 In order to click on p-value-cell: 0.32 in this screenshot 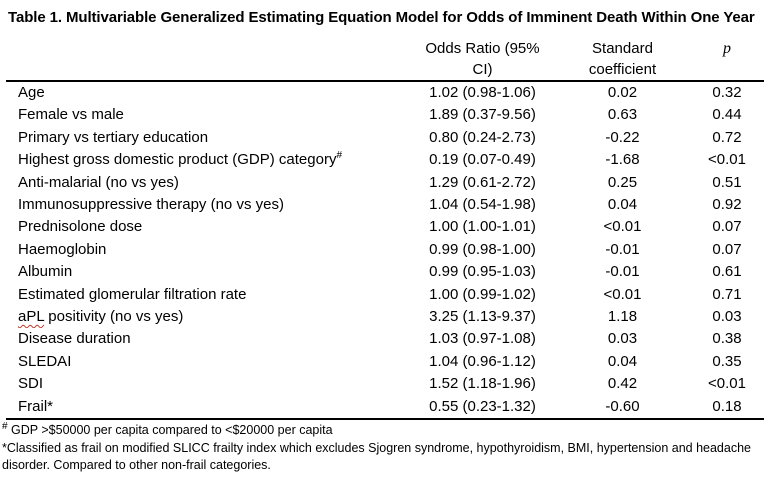, I will do `click(727, 92)`.